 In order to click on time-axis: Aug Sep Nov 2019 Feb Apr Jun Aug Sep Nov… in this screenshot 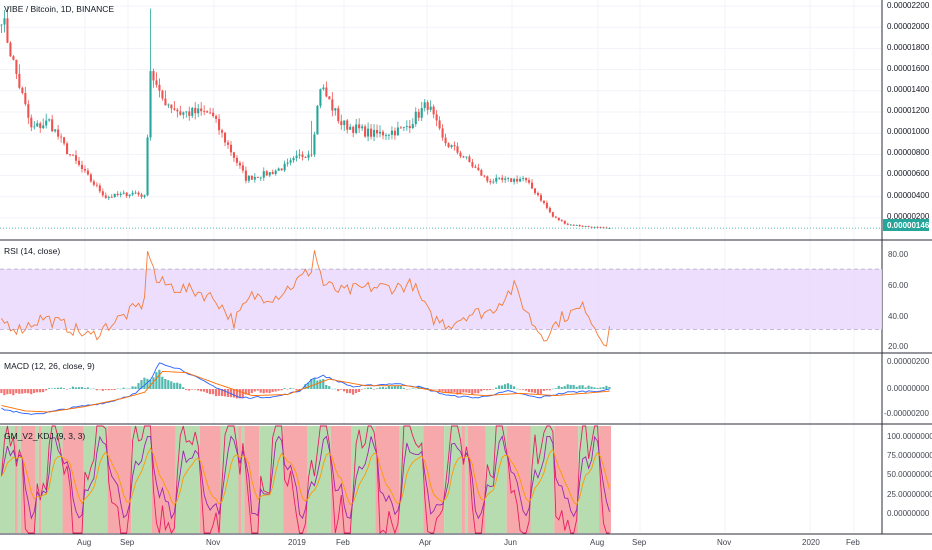, I will do `click(468, 542)`.